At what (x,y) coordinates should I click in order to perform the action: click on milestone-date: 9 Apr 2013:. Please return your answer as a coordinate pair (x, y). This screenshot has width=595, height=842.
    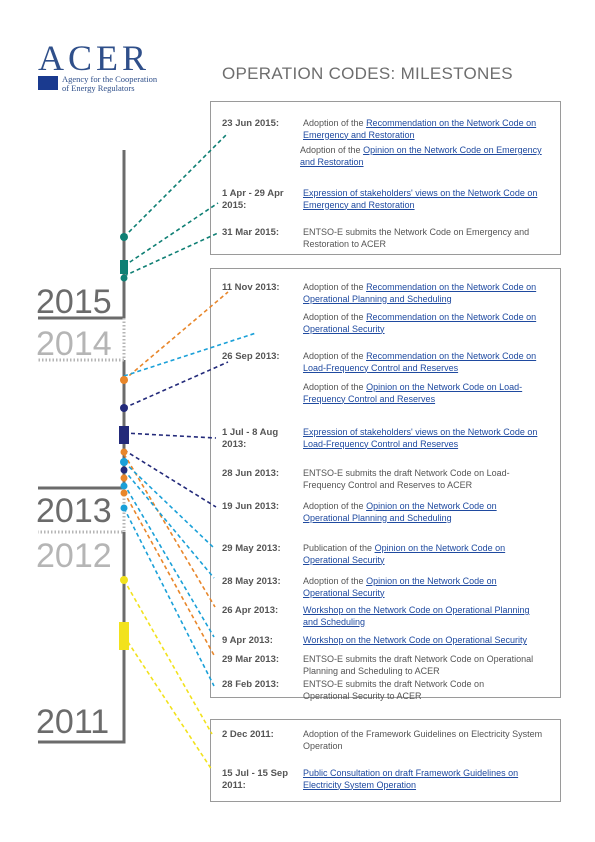
    Looking at the image, I should click on (247, 640).